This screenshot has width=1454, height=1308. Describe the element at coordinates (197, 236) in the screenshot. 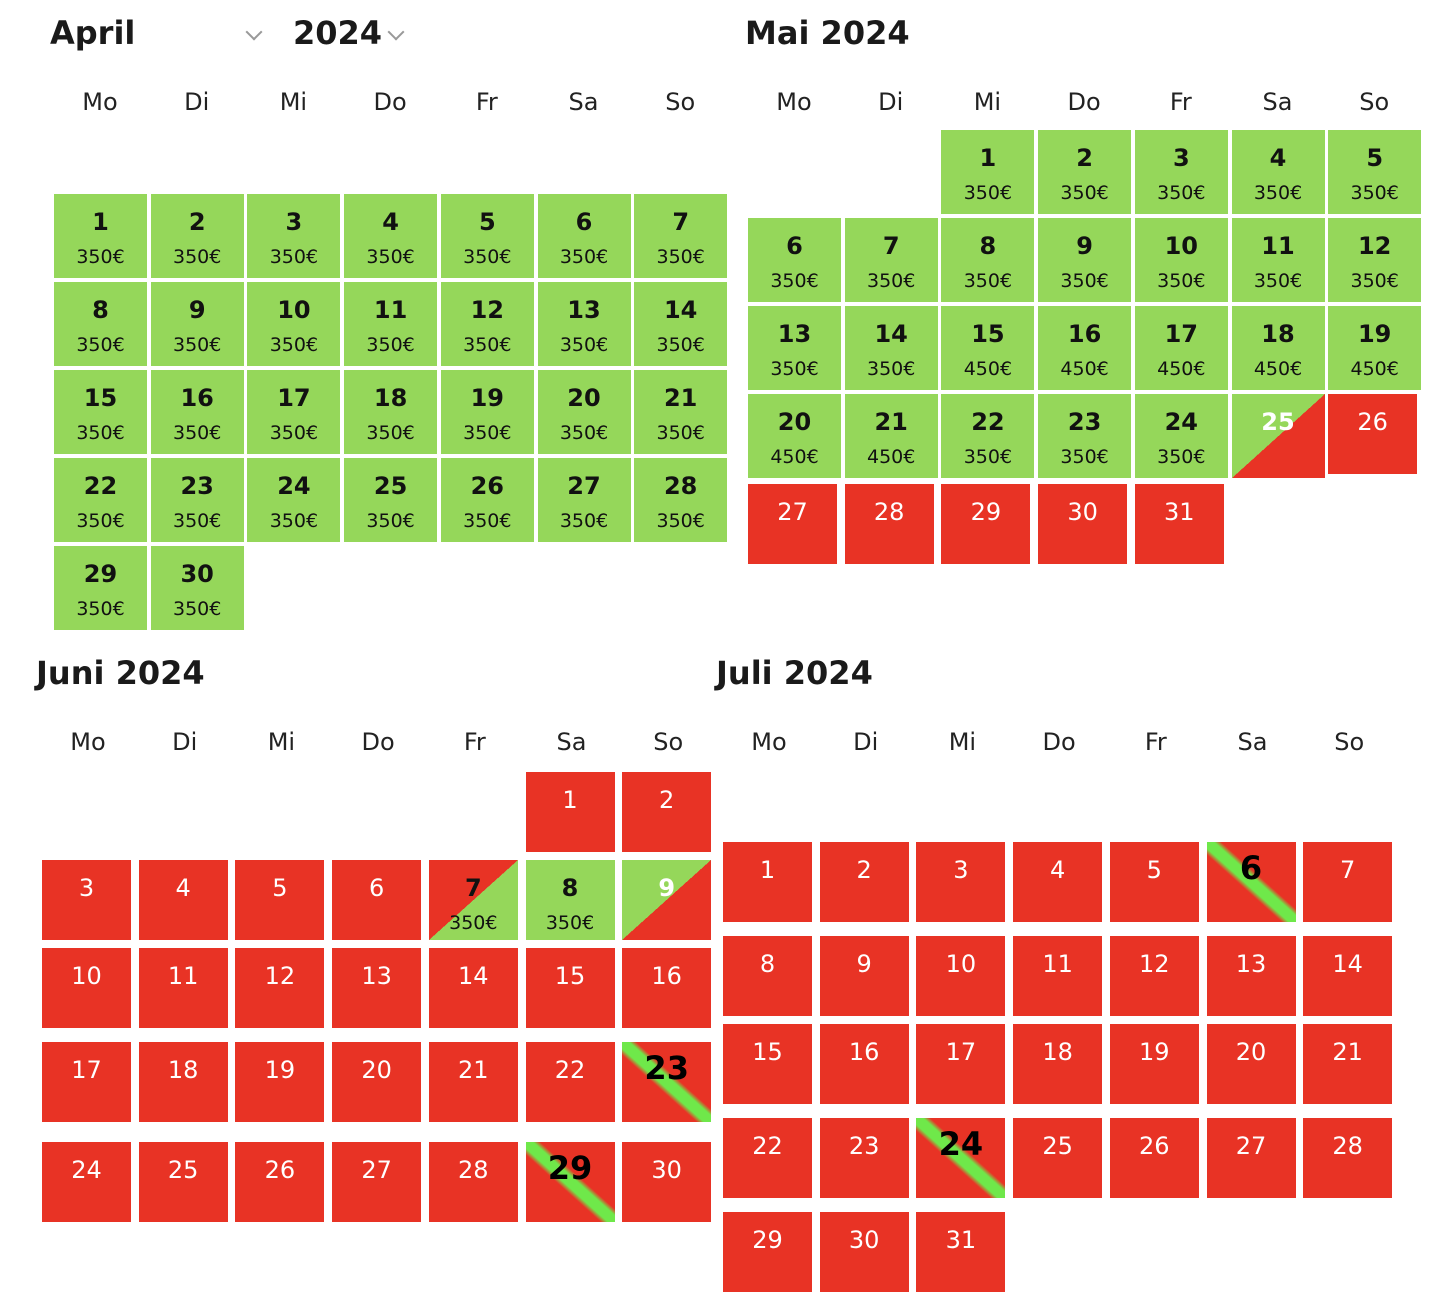

I see `day-cell: 2 350€` at that location.